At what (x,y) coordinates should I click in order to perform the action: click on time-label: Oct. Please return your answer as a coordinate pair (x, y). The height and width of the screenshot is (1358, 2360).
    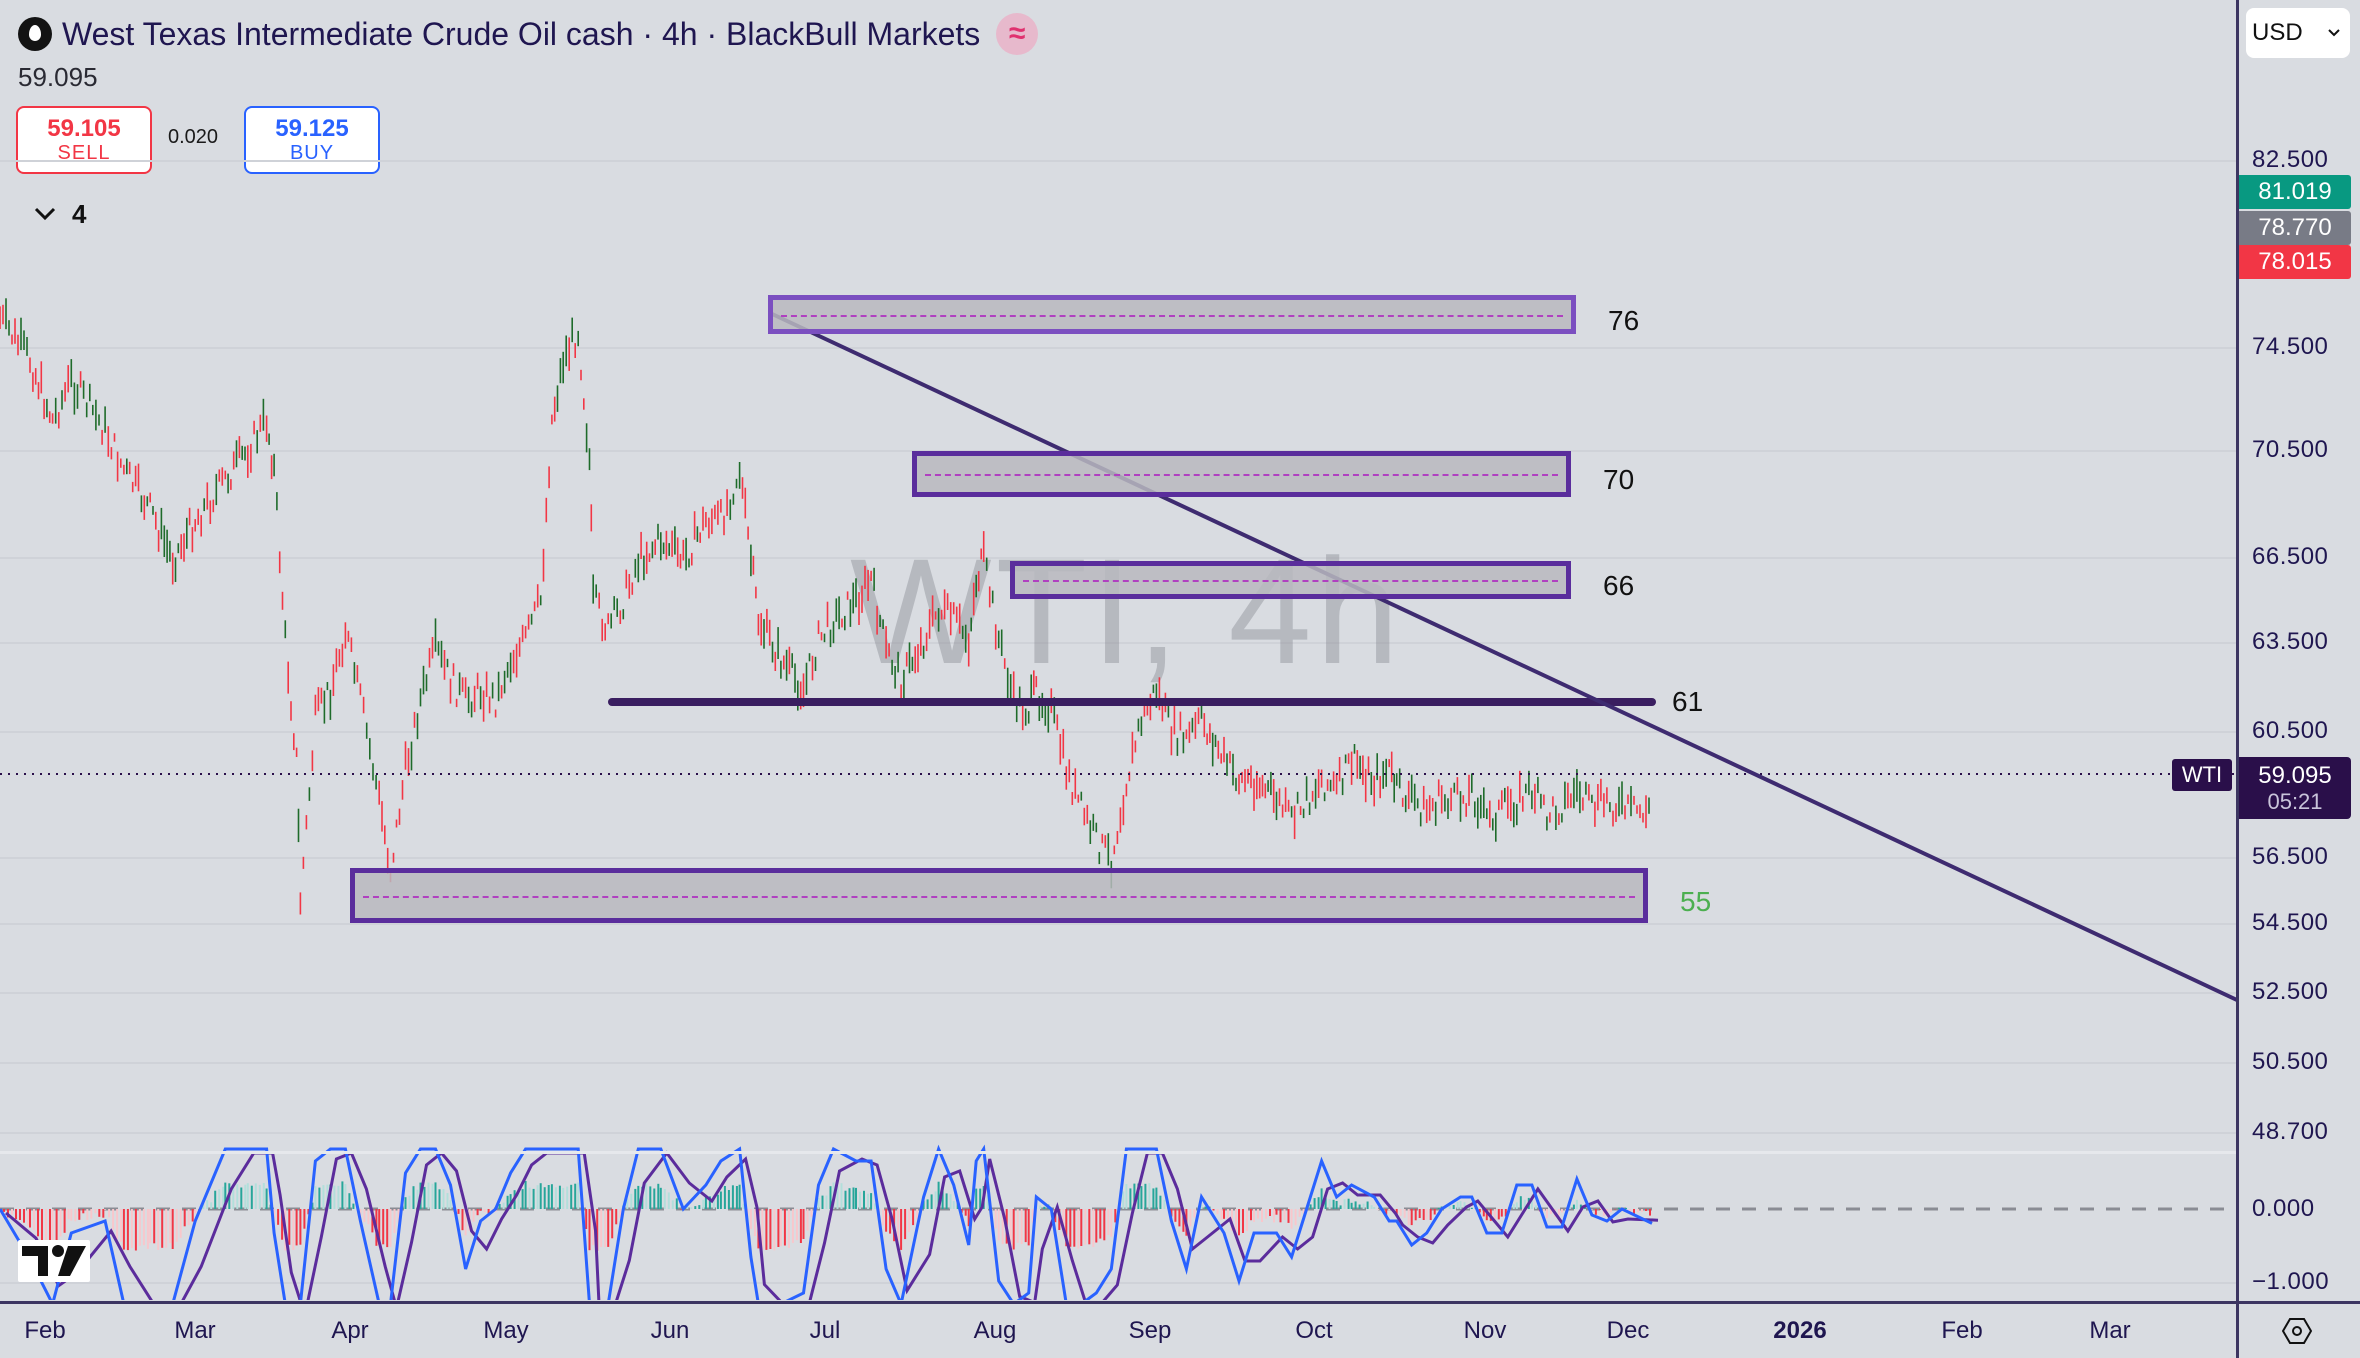
    Looking at the image, I should click on (1314, 1330).